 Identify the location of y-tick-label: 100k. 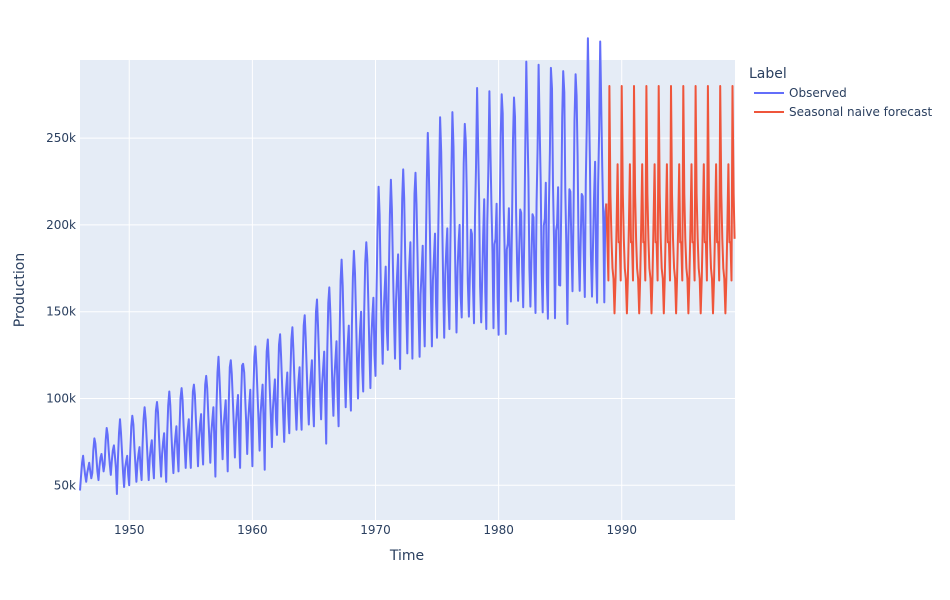
(61, 398).